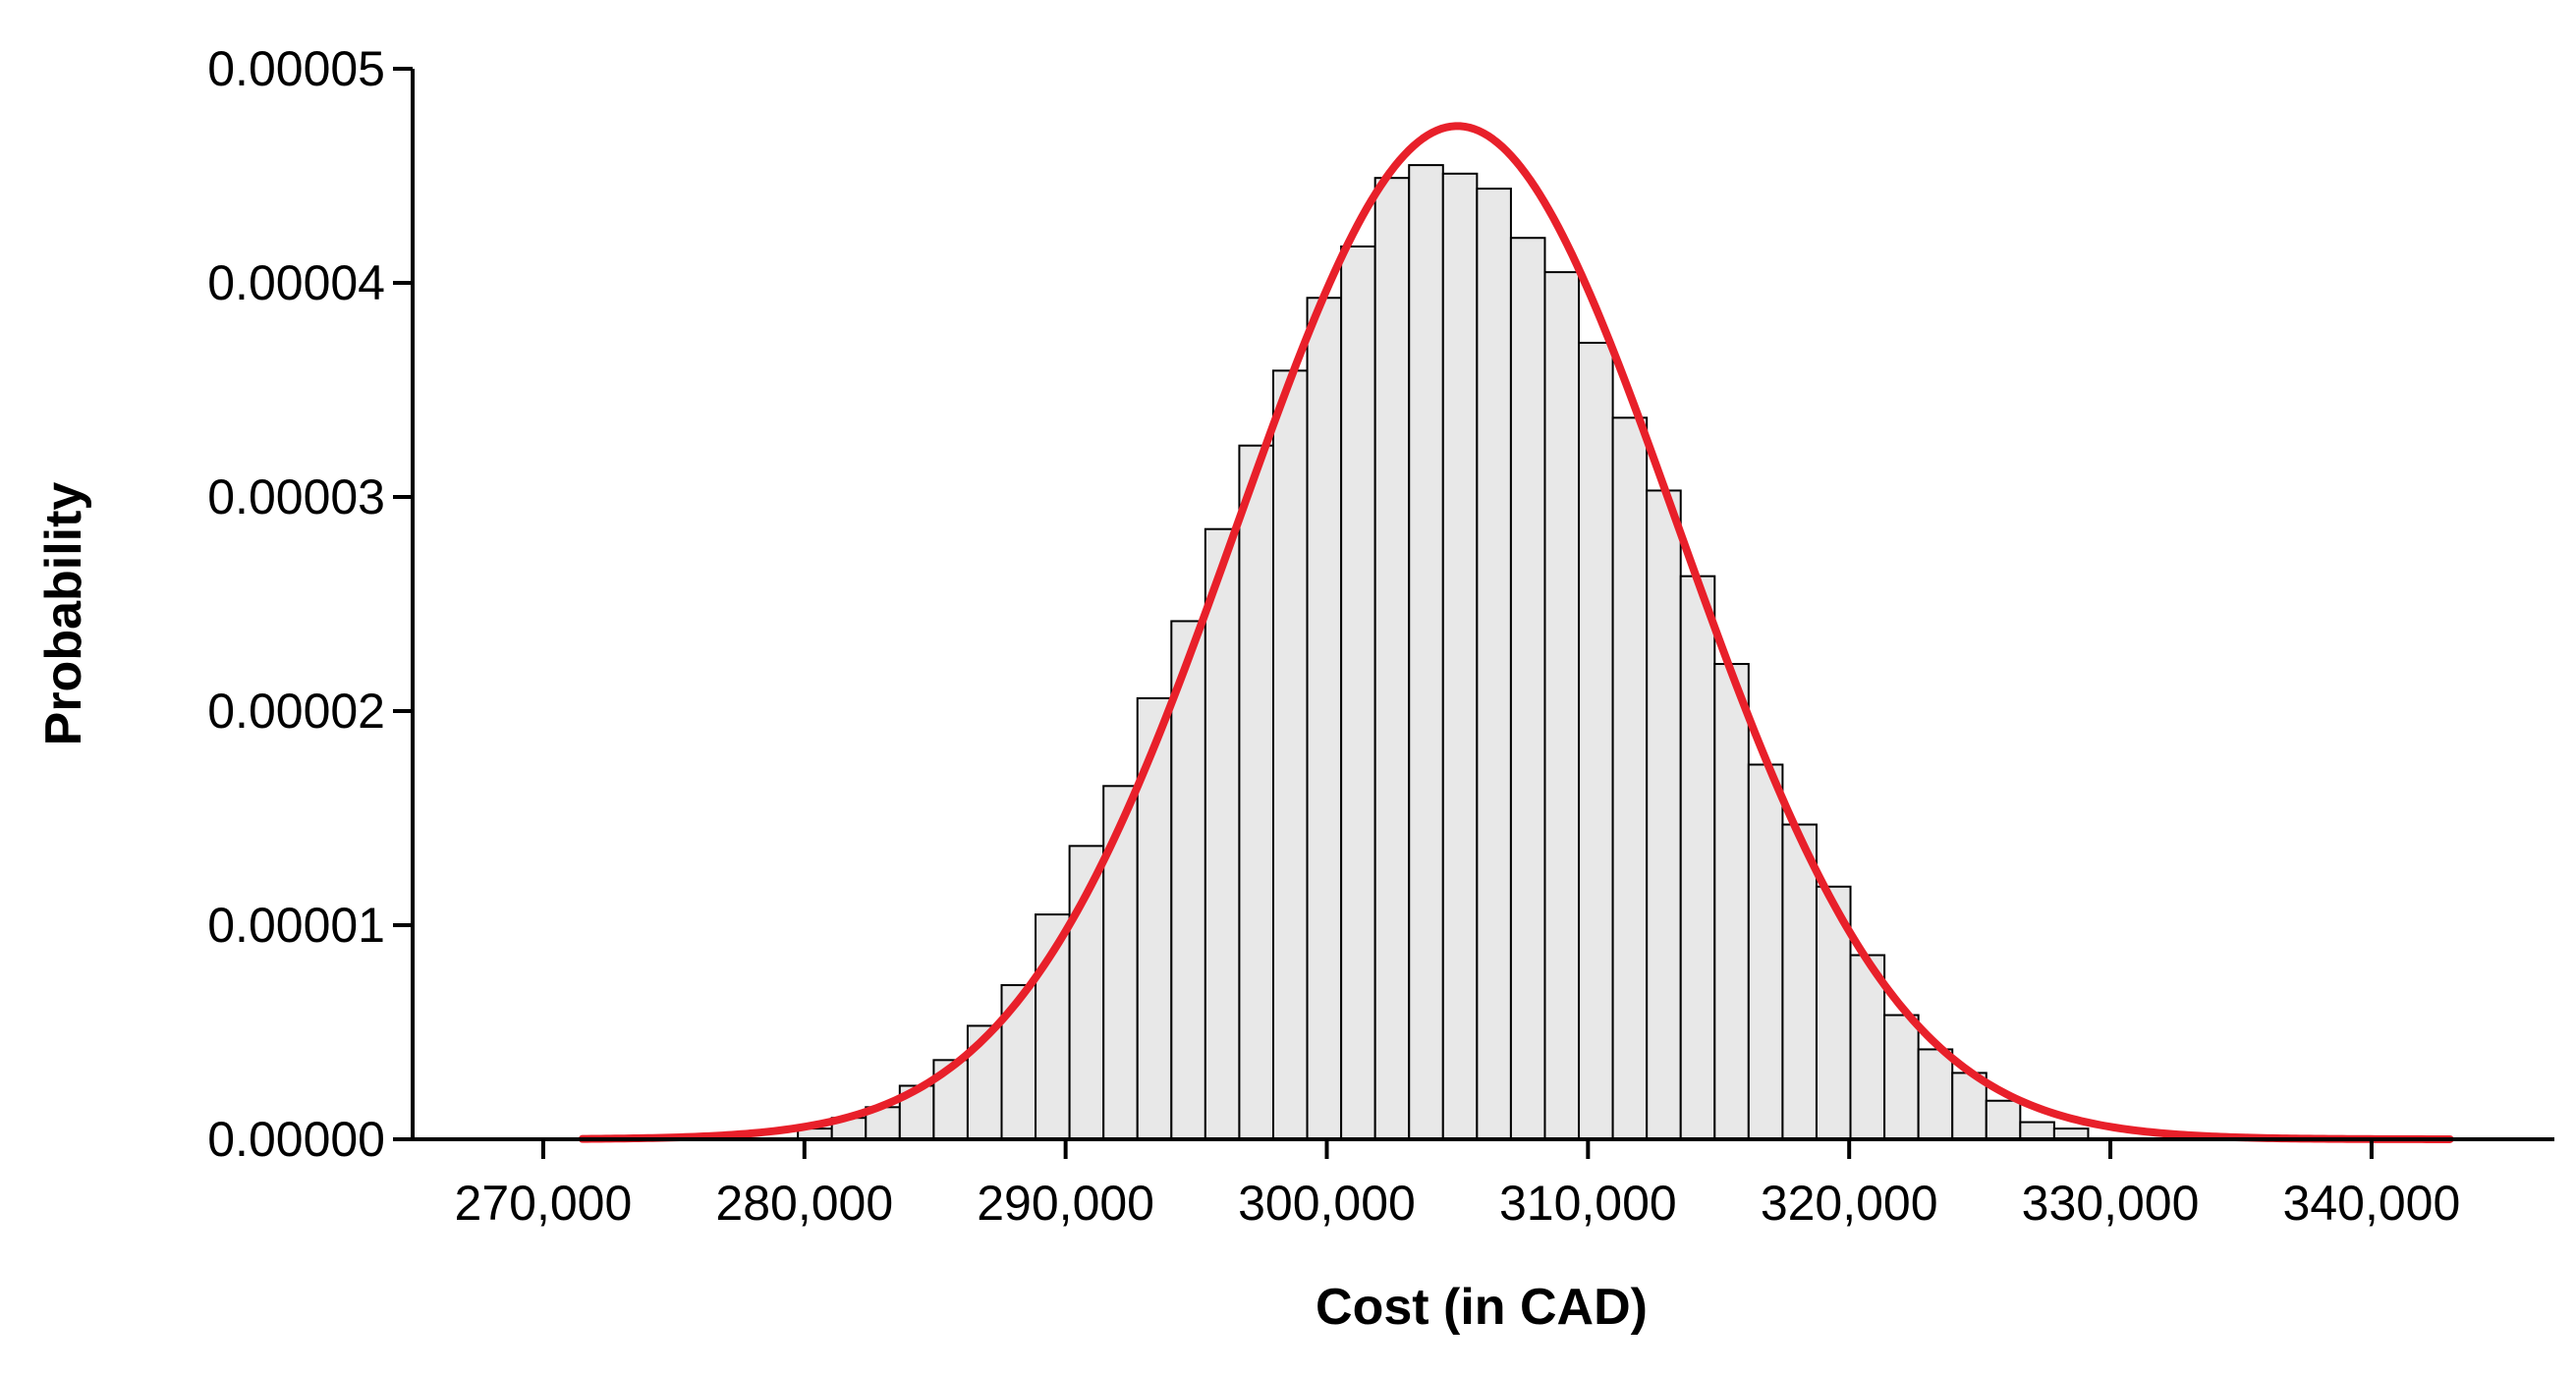 Image resolution: width=2576 pixels, height=1375 pixels. What do you see at coordinates (1327, 1203) in the screenshot?
I see `x-tick-label: 300,000` at bounding box center [1327, 1203].